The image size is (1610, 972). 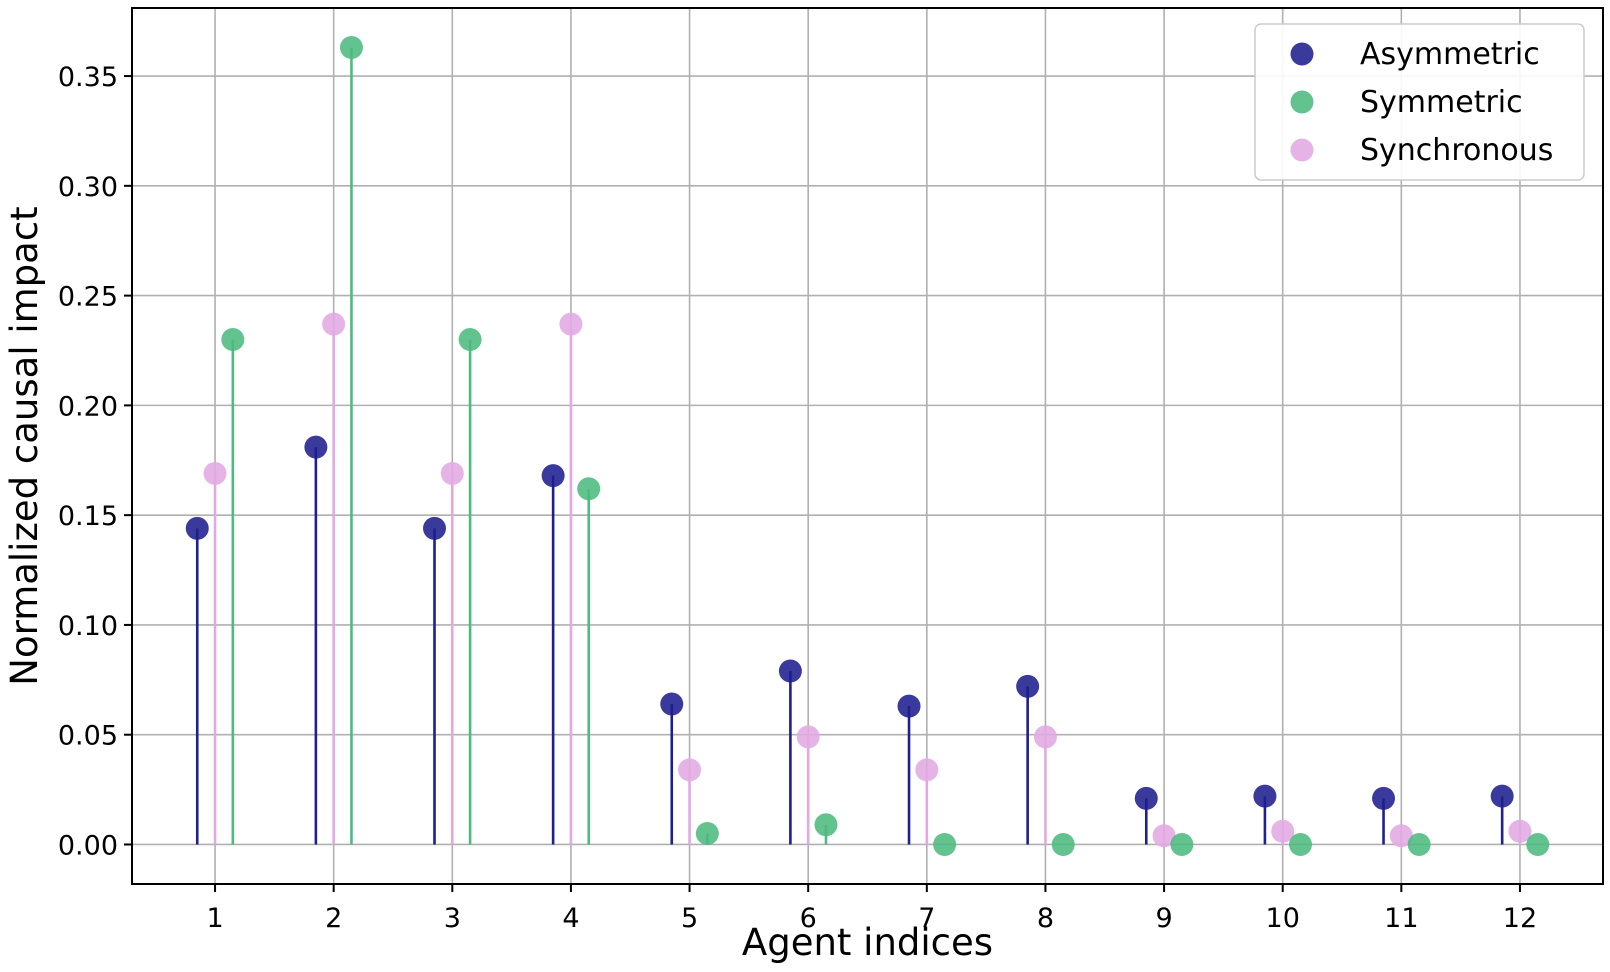 What do you see at coordinates (1283, 918) in the screenshot?
I see `x-tick-label: 10` at bounding box center [1283, 918].